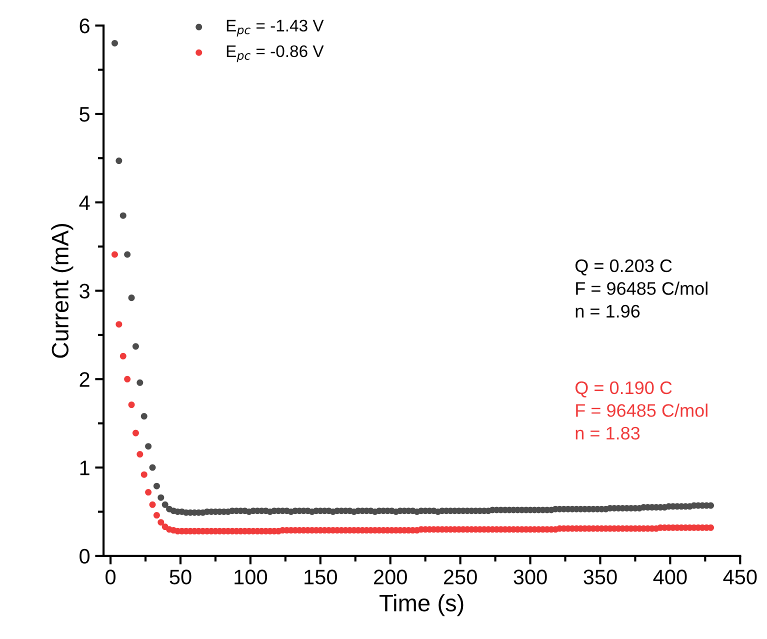 The width and height of the screenshot is (767, 639). I want to click on annotation: Q = 0.190 C F = 96485 C/mol n = 1.83, so click(641, 410).